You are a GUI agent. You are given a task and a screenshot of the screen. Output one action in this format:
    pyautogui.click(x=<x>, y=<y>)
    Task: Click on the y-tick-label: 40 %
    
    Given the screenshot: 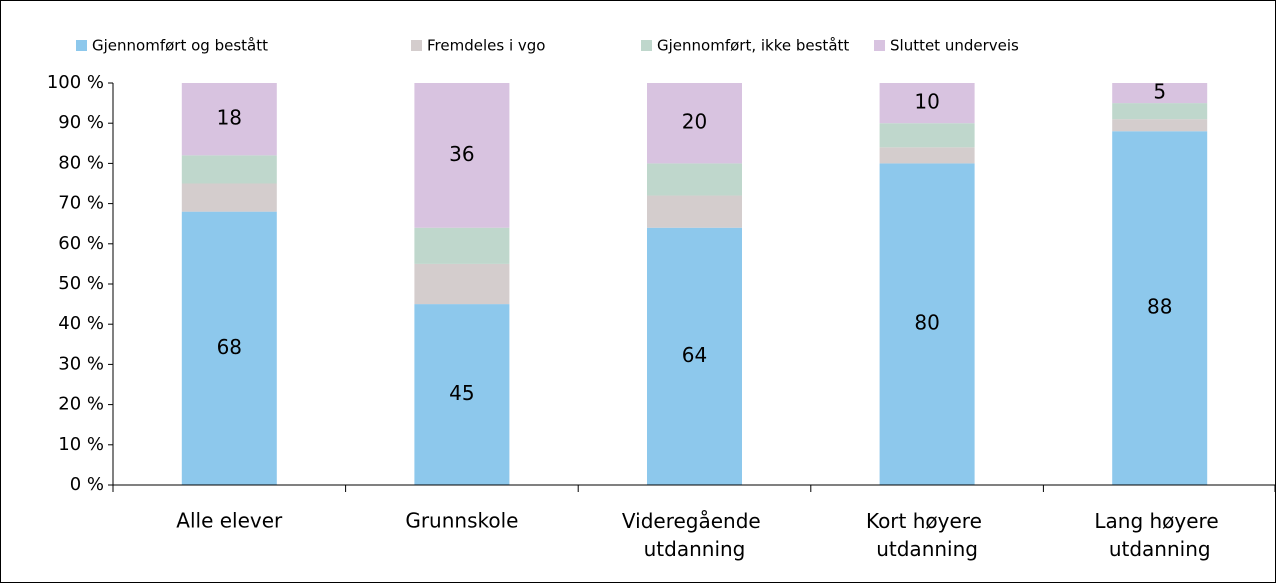 What is the action you would take?
    pyautogui.click(x=81, y=323)
    